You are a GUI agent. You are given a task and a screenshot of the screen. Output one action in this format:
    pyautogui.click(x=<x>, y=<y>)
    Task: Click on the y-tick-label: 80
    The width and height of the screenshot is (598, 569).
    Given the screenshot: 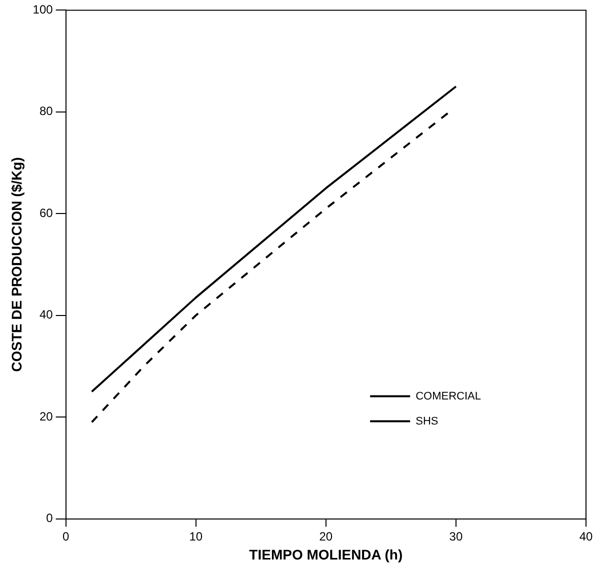 What is the action you would take?
    pyautogui.click(x=46, y=111)
    